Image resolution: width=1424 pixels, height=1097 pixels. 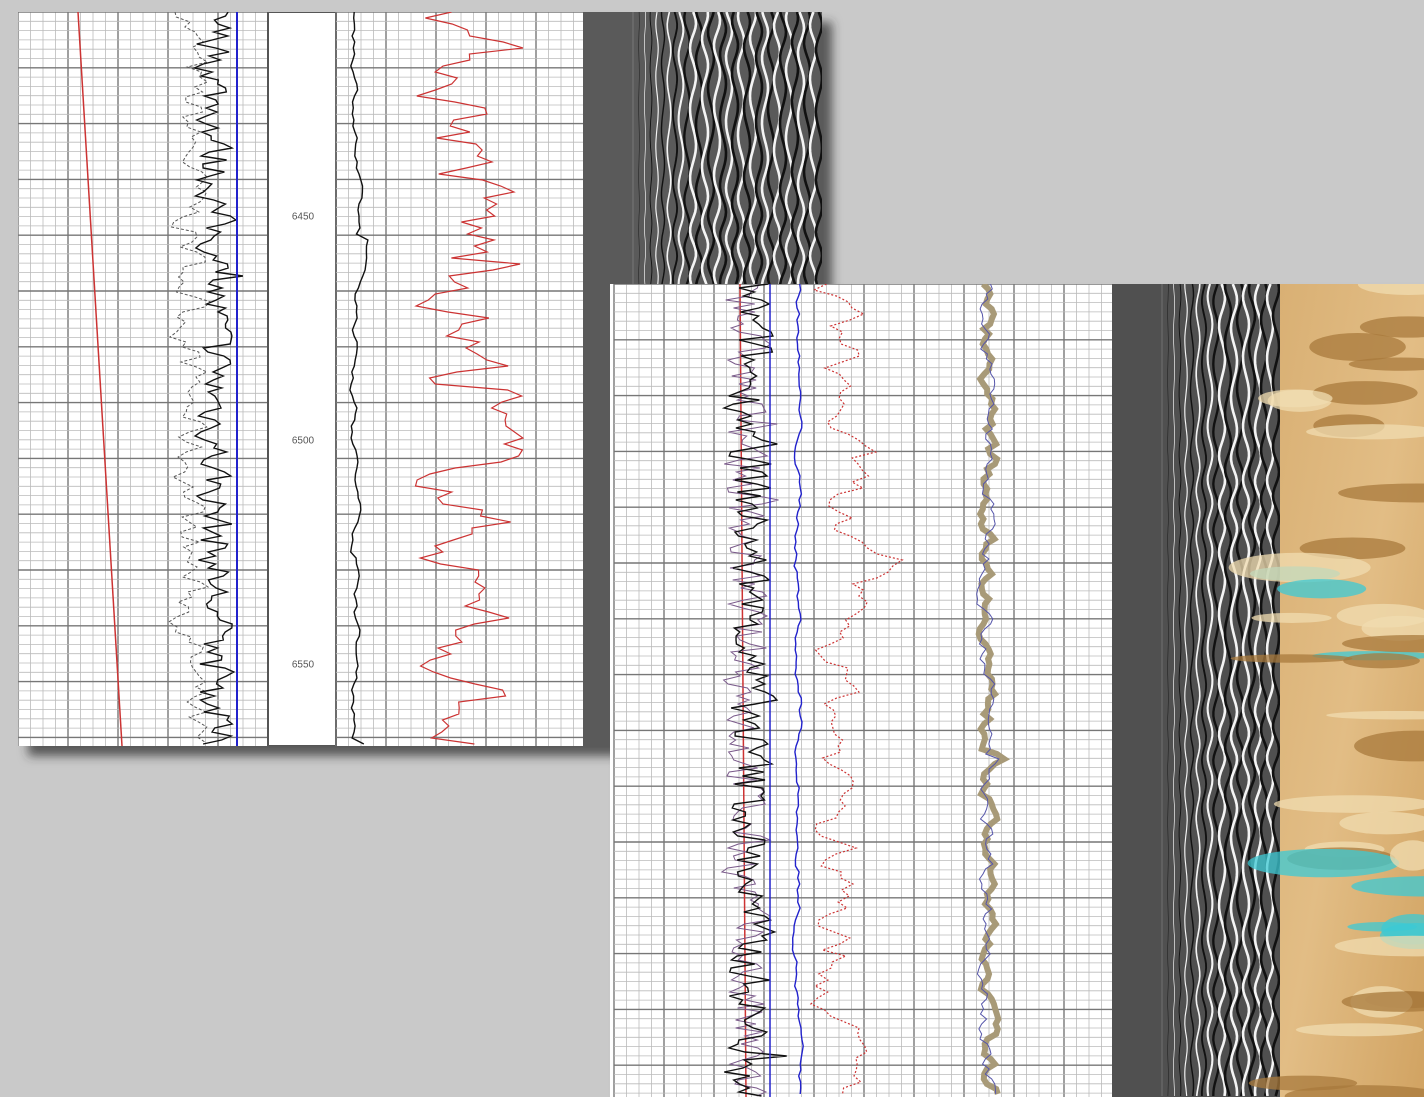 I want to click on depth-label: 6500, so click(x=303, y=441).